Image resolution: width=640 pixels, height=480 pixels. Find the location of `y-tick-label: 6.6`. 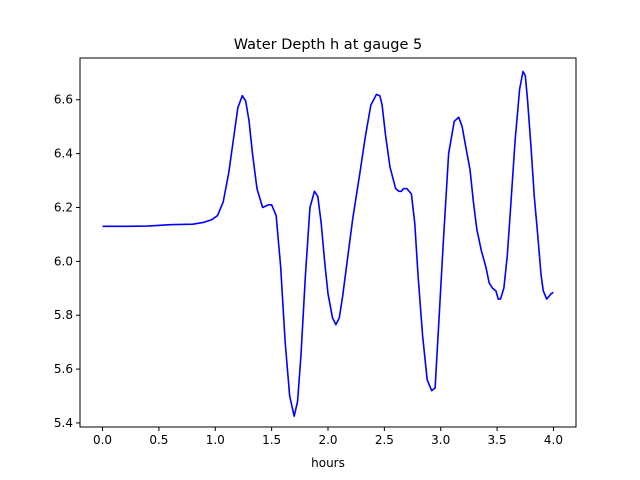

y-tick-label: 6.6 is located at coordinates (63, 100).